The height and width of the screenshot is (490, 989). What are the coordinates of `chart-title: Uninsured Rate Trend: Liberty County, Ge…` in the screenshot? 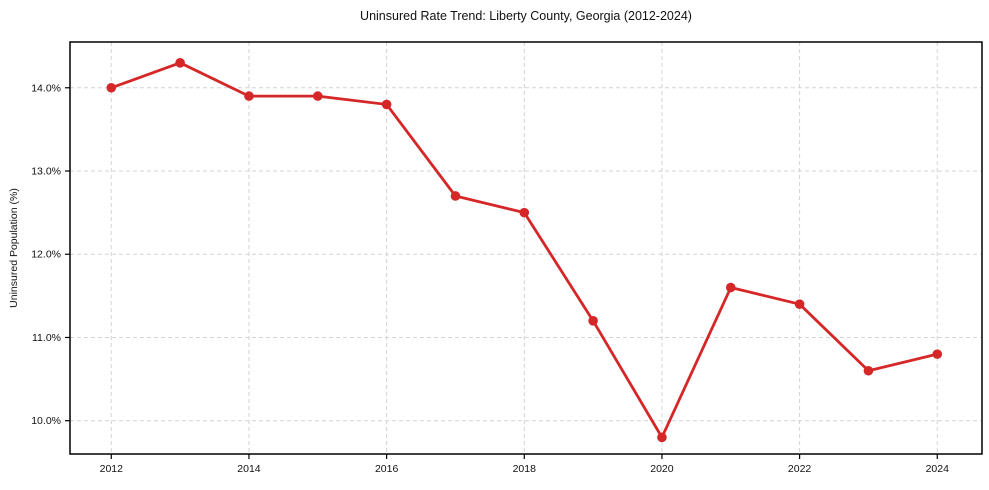 It's located at (526, 16).